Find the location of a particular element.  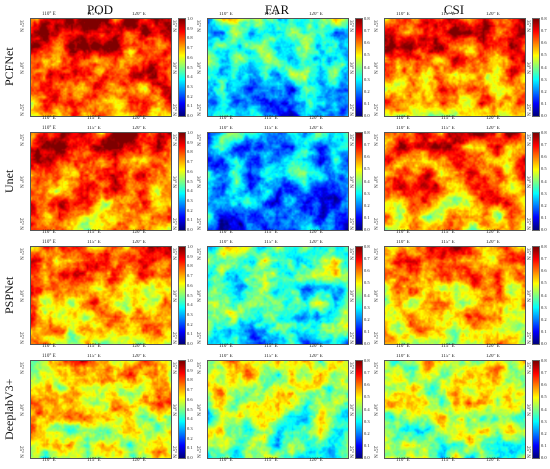

row-label-unet: Unet is located at coordinates (9, 180).